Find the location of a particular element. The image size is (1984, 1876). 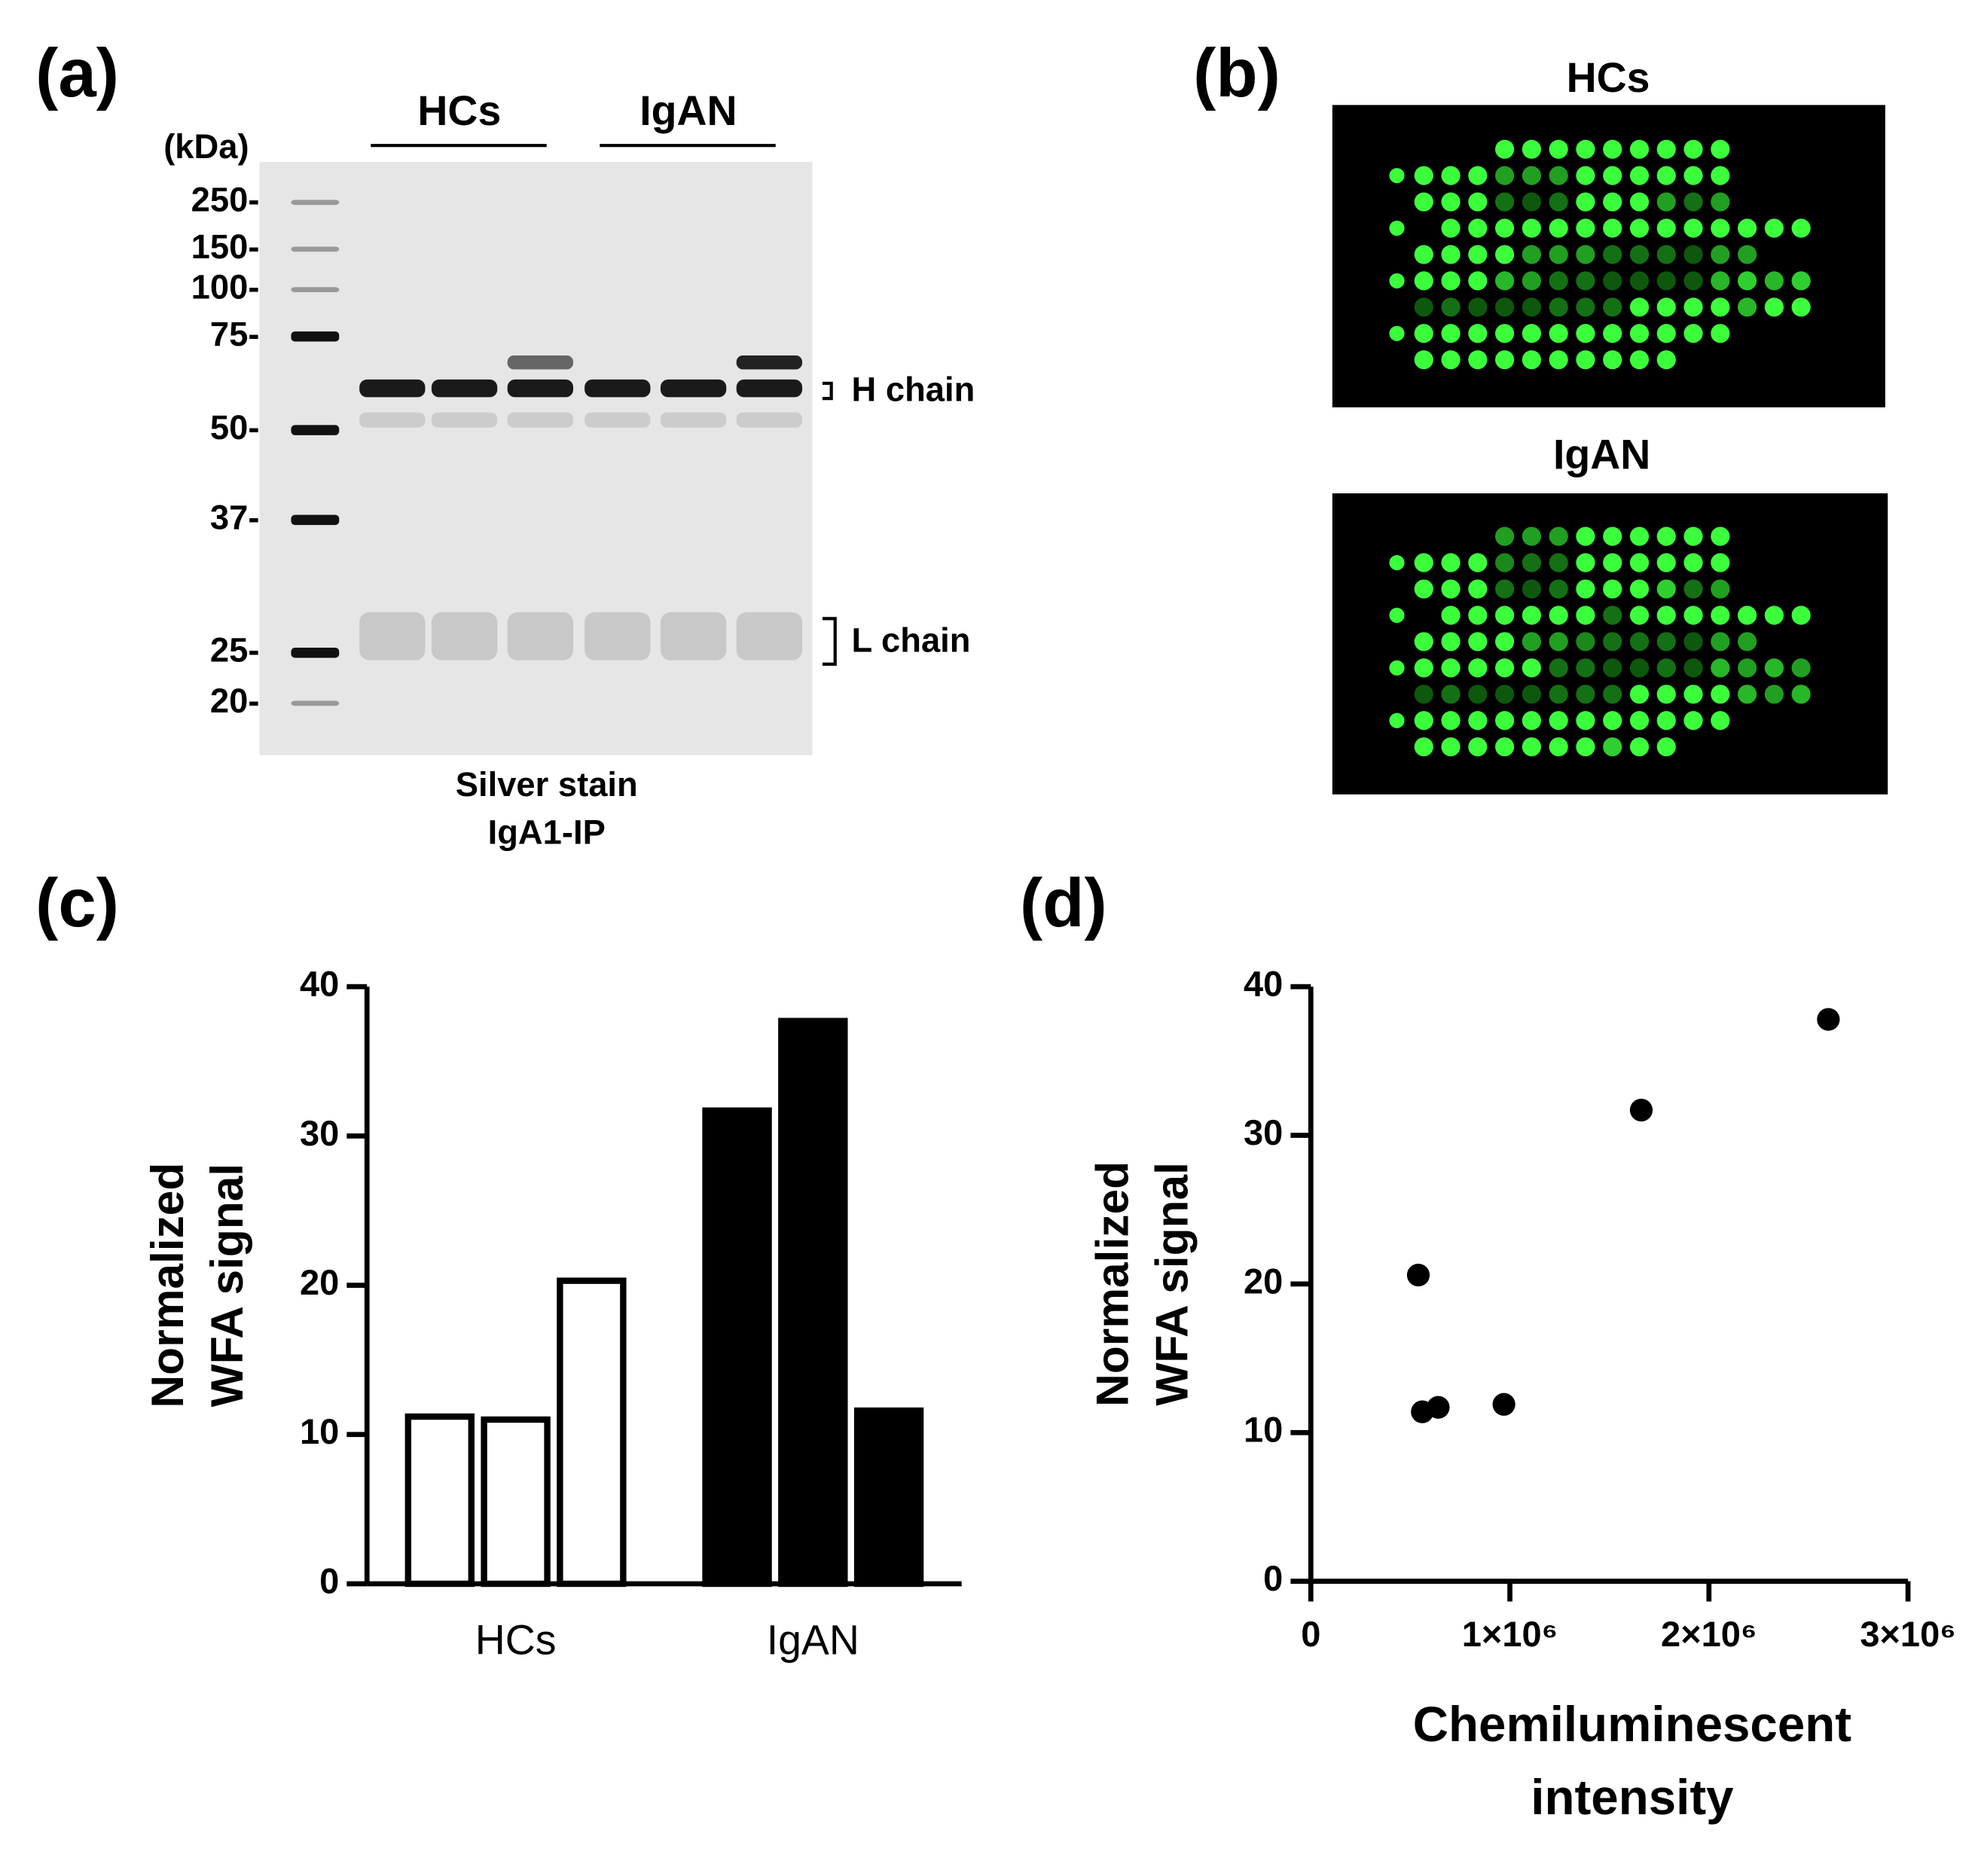

point is located at coordinates (1829, 1019).